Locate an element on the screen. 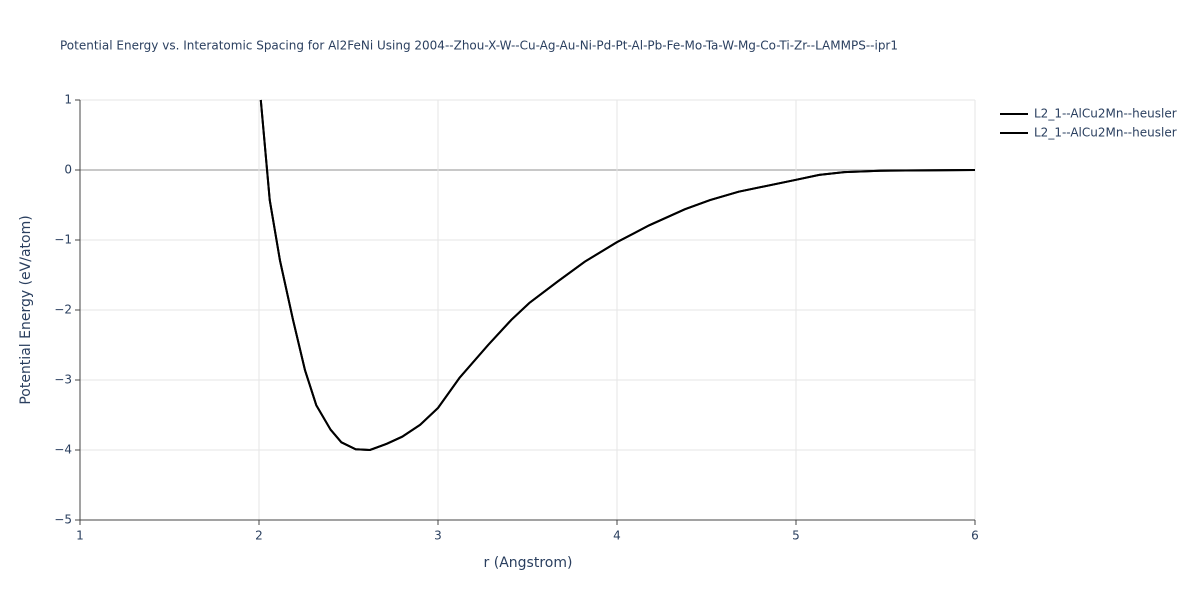 Image resolution: width=1200 pixels, height=600 pixels. y-tick-label: −1 is located at coordinates (63, 240).